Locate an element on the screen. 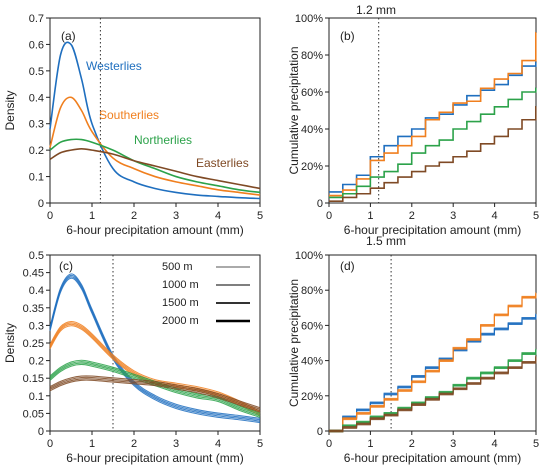 This screenshot has width=550, height=474. panel-b-series-northerlies-line is located at coordinates (433, 143).